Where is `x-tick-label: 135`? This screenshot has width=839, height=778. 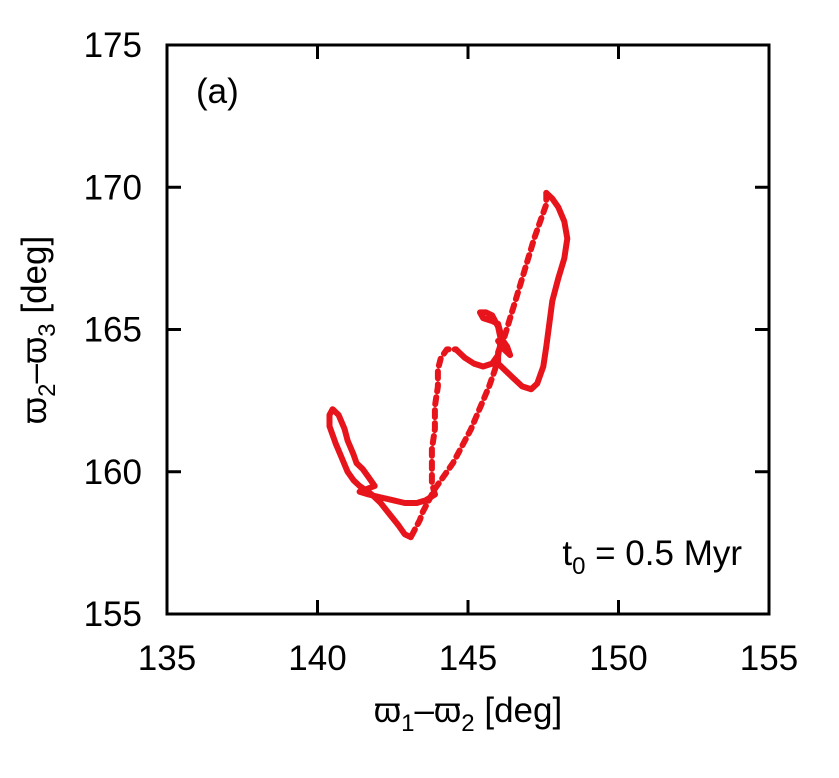
x-tick-label: 135 is located at coordinates (167, 658).